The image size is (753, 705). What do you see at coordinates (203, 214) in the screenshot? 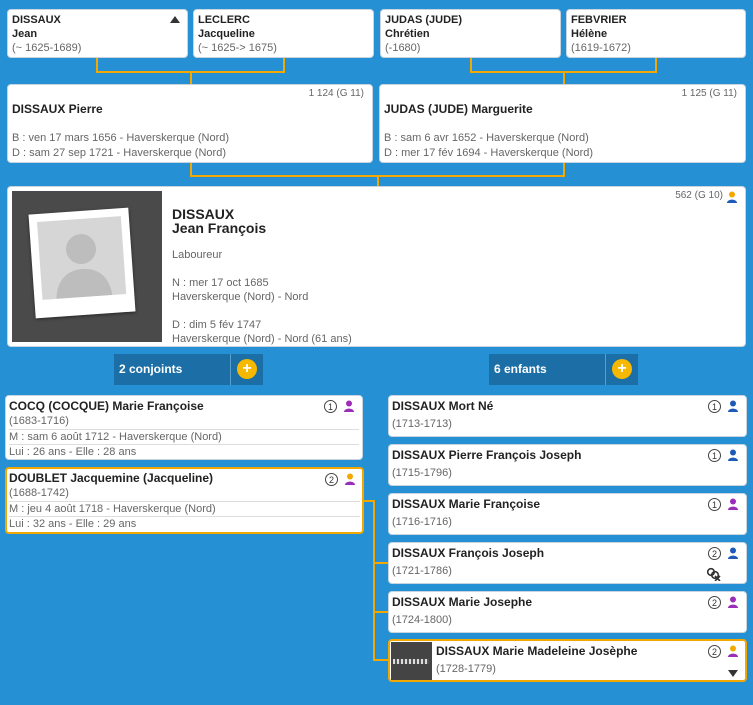
I see `main-surname: DISSAUX` at bounding box center [203, 214].